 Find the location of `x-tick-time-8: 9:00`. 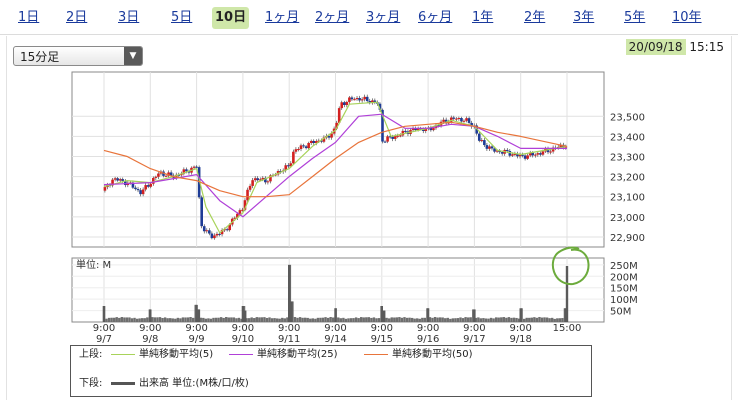

x-tick-time-8: 9:00 is located at coordinates (474, 328).